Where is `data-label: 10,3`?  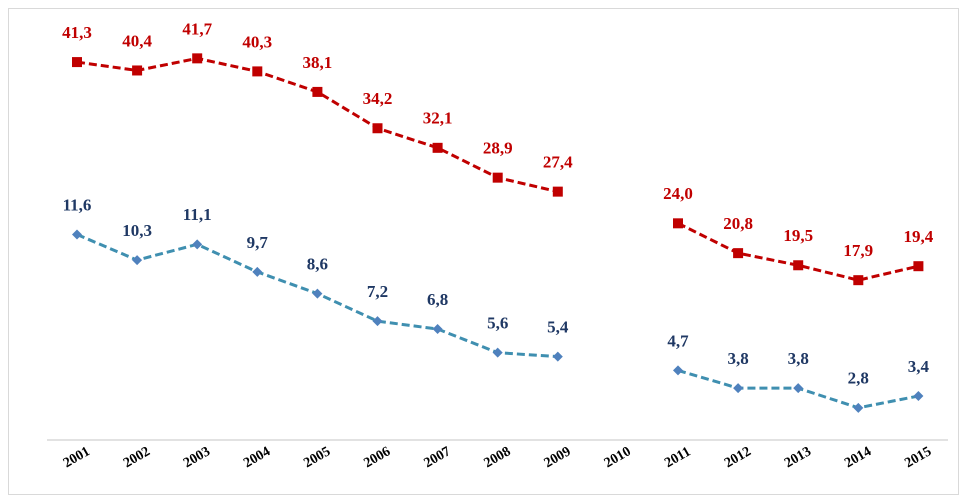
data-label: 10,3 is located at coordinates (137, 230).